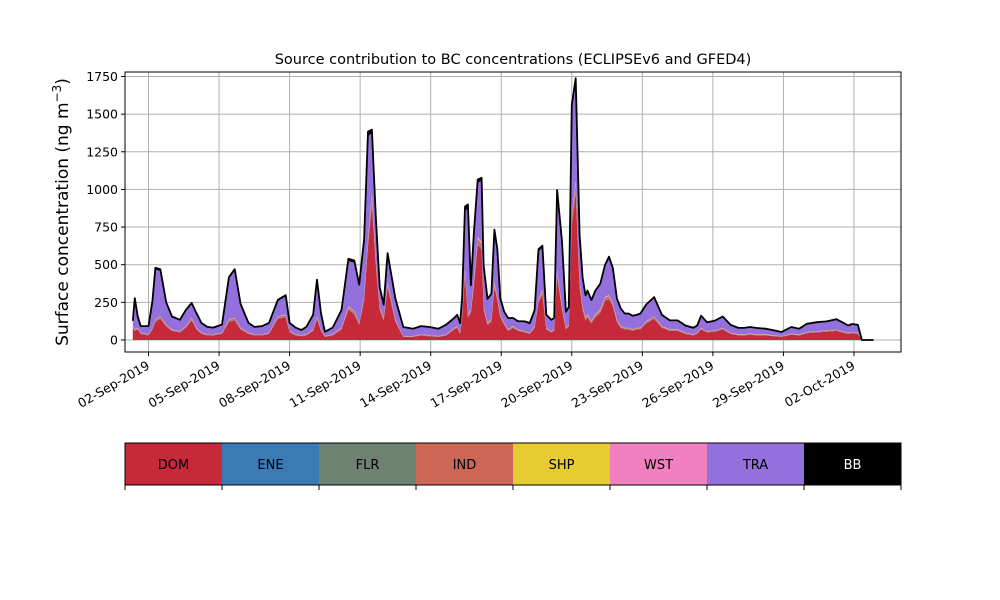 This screenshot has height=600, width=1000. Describe the element at coordinates (113, 384) in the screenshot. I see `x-tick-label: 02-Sep-2019` at that location.